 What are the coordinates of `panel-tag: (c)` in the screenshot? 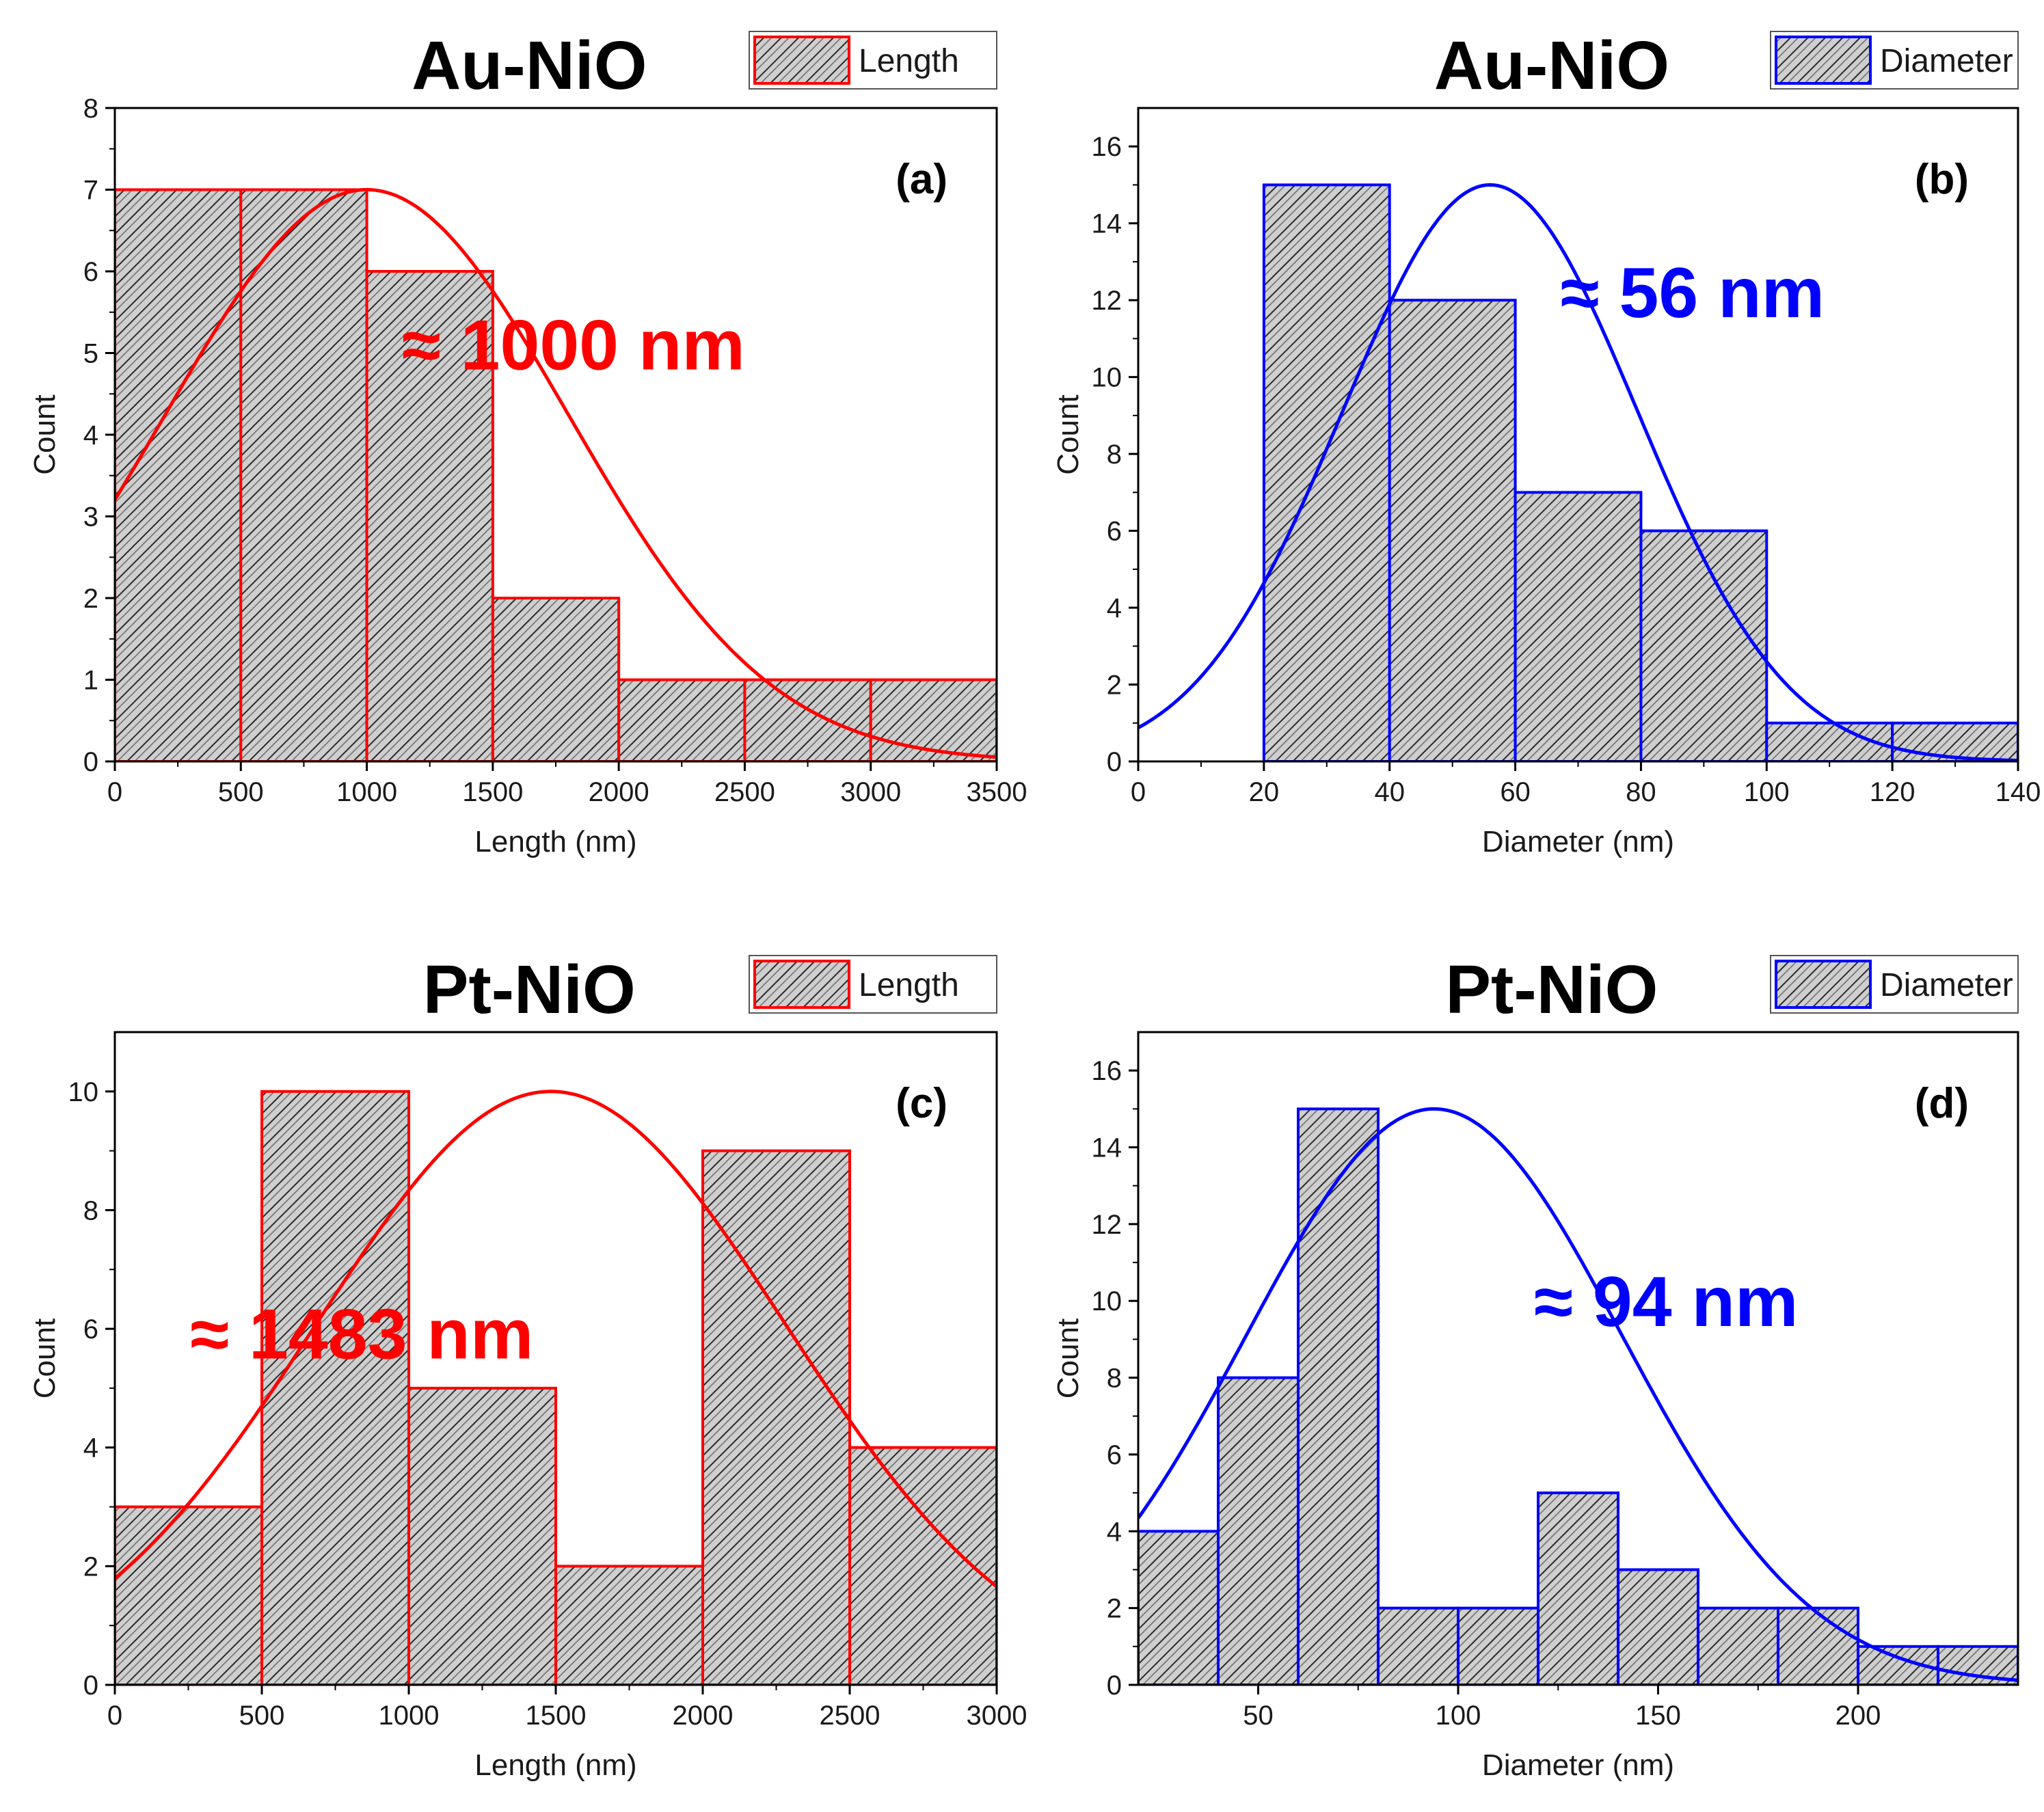 It's located at (921, 1103).